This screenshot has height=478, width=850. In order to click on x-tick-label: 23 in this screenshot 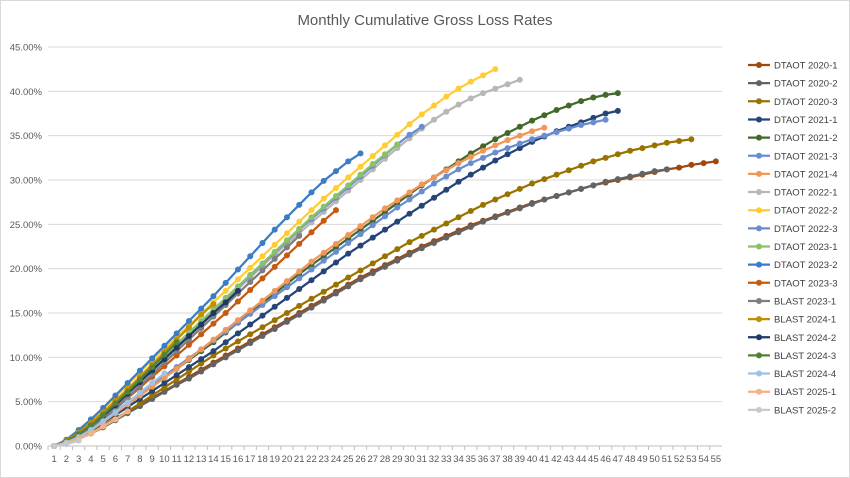, I will do `click(323, 459)`.